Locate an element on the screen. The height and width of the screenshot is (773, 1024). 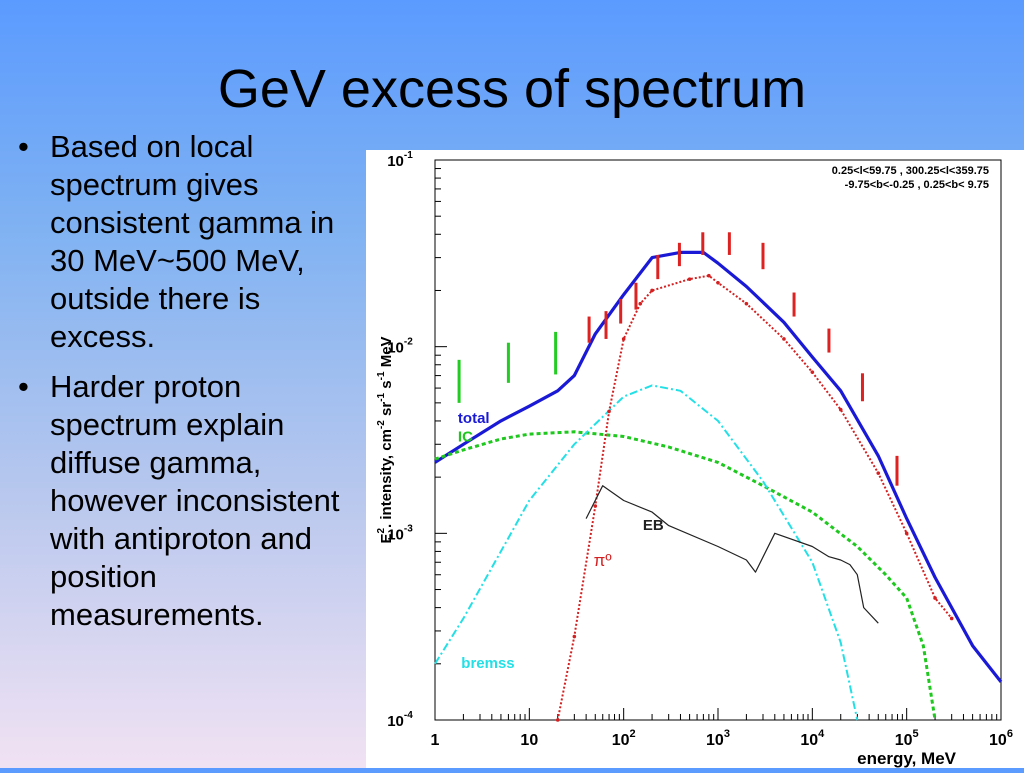
region-annotation: 0.25<l<59.75 , 300.25<l<359.75 is located at coordinates (910, 171).